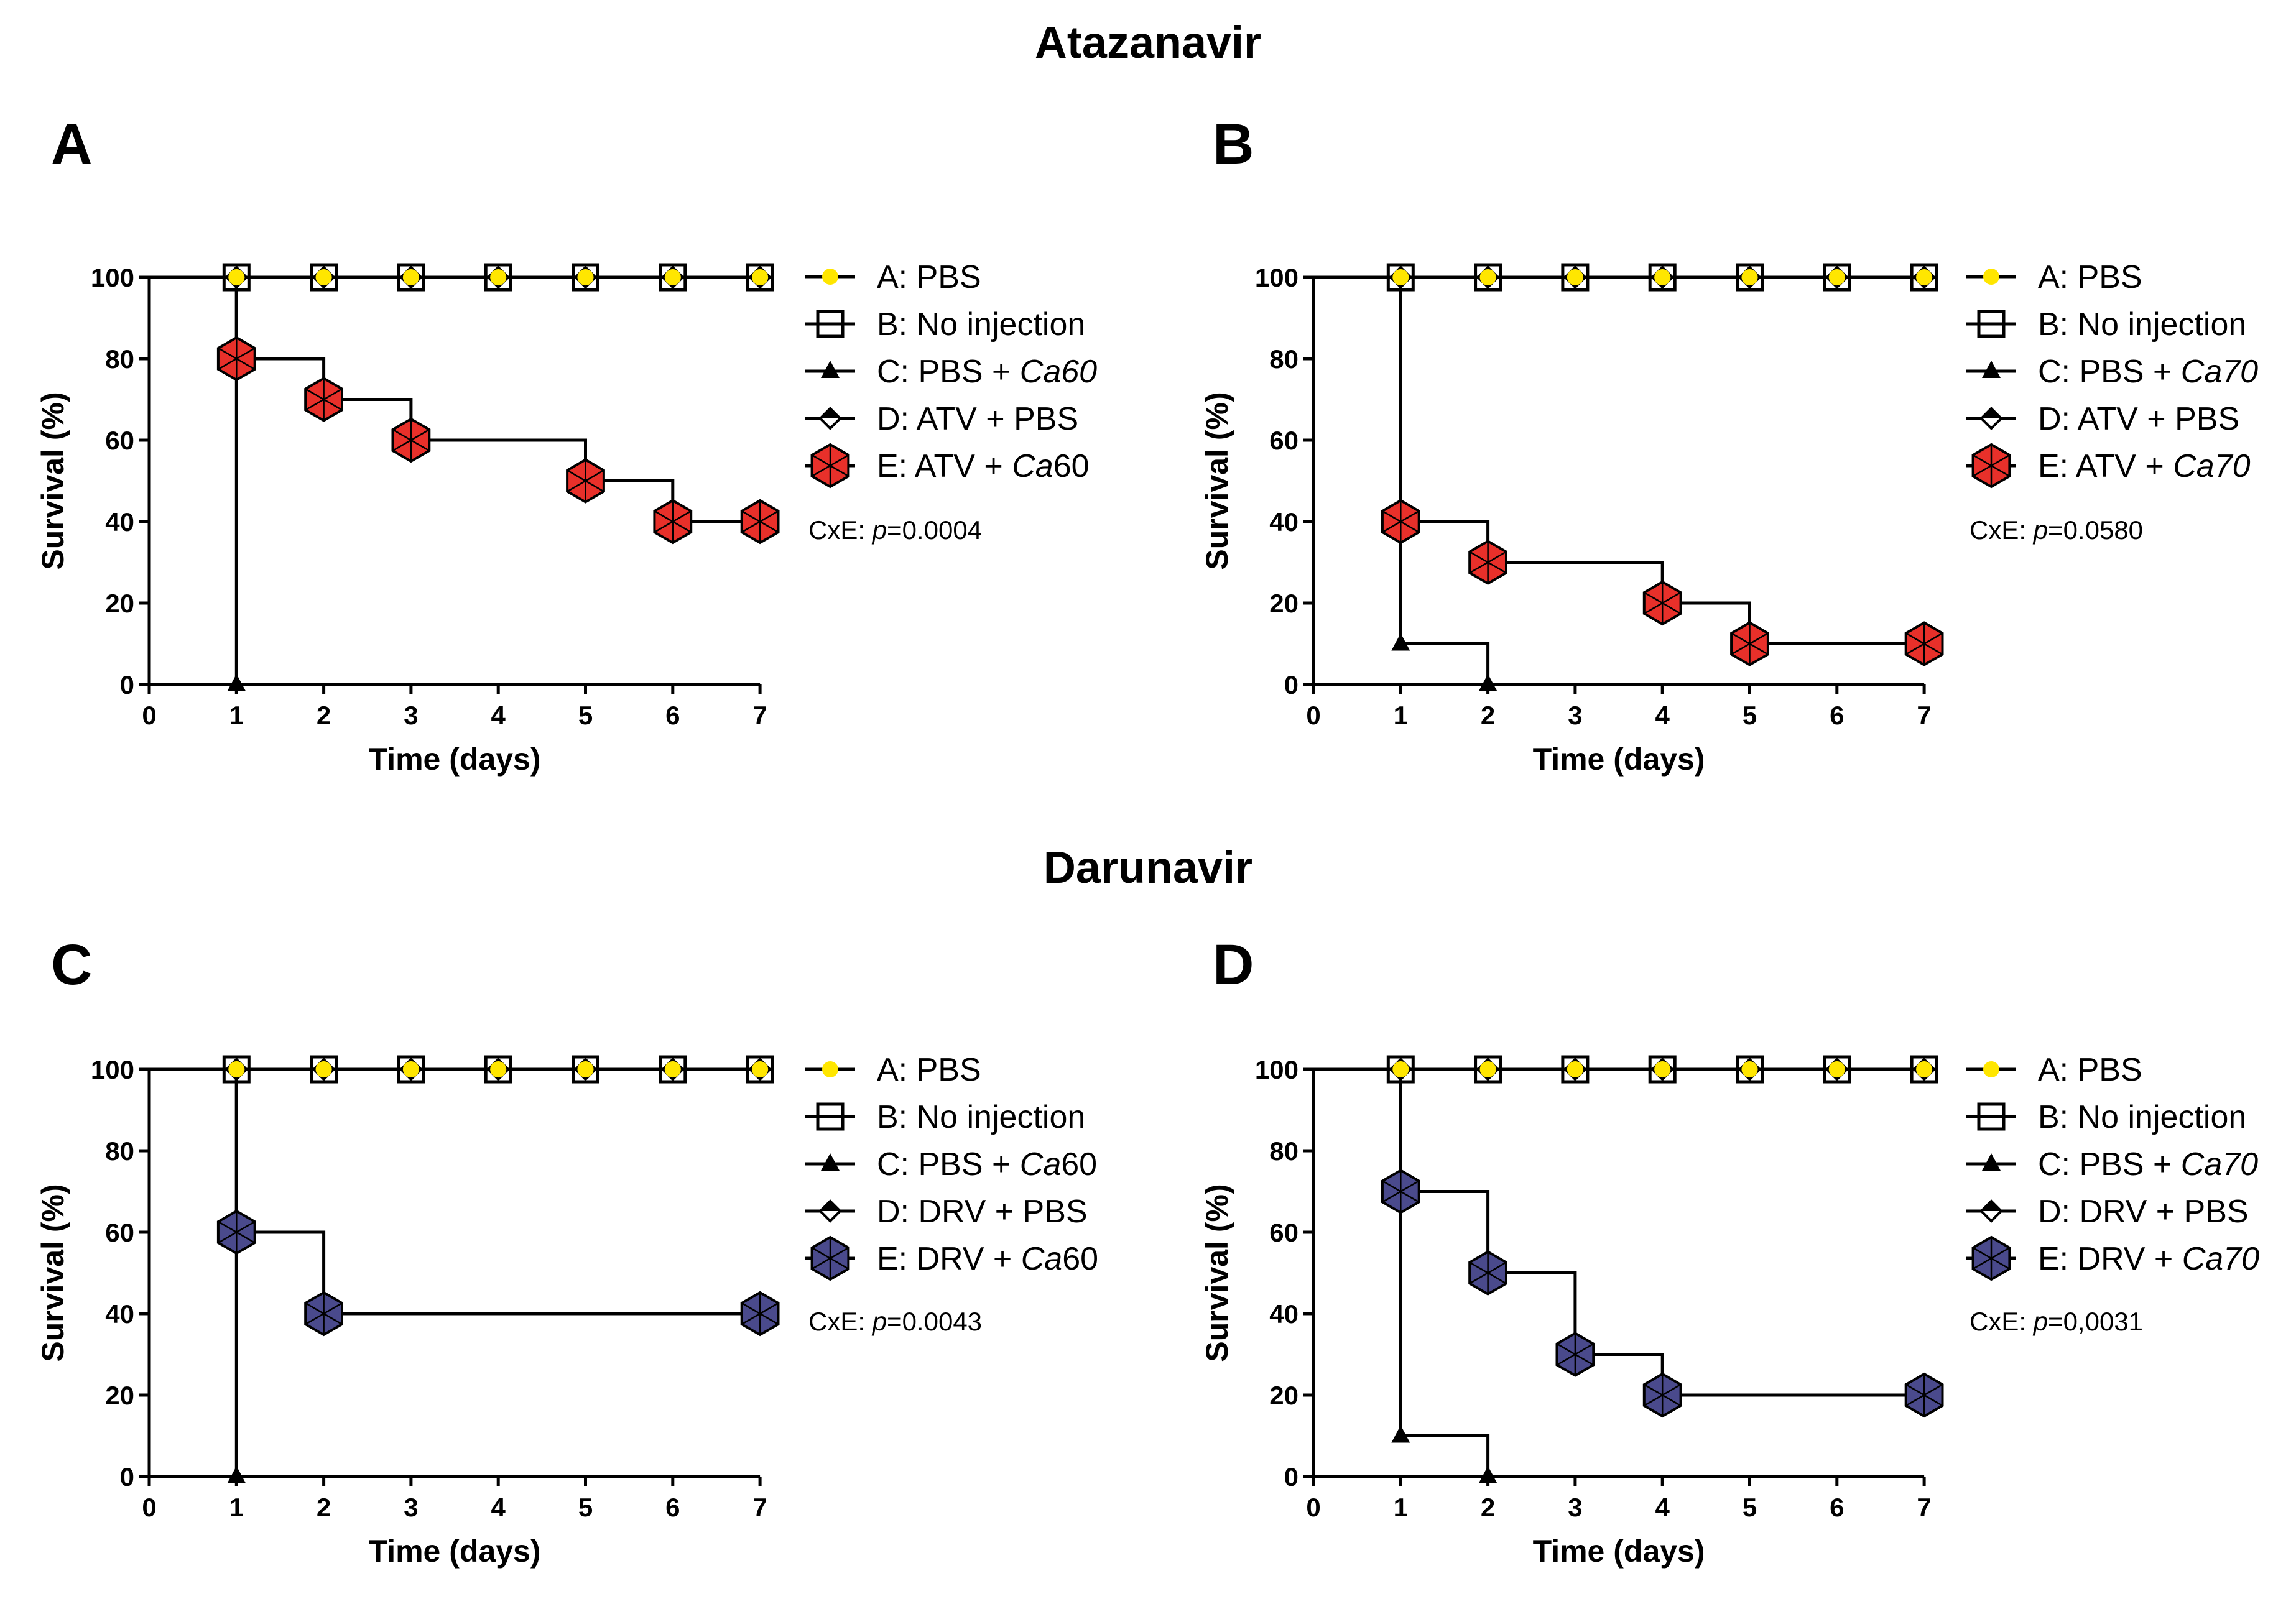 This screenshot has height=1604, width=2296. I want to click on legend-label-italic: Ca, so click(1041, 1259).